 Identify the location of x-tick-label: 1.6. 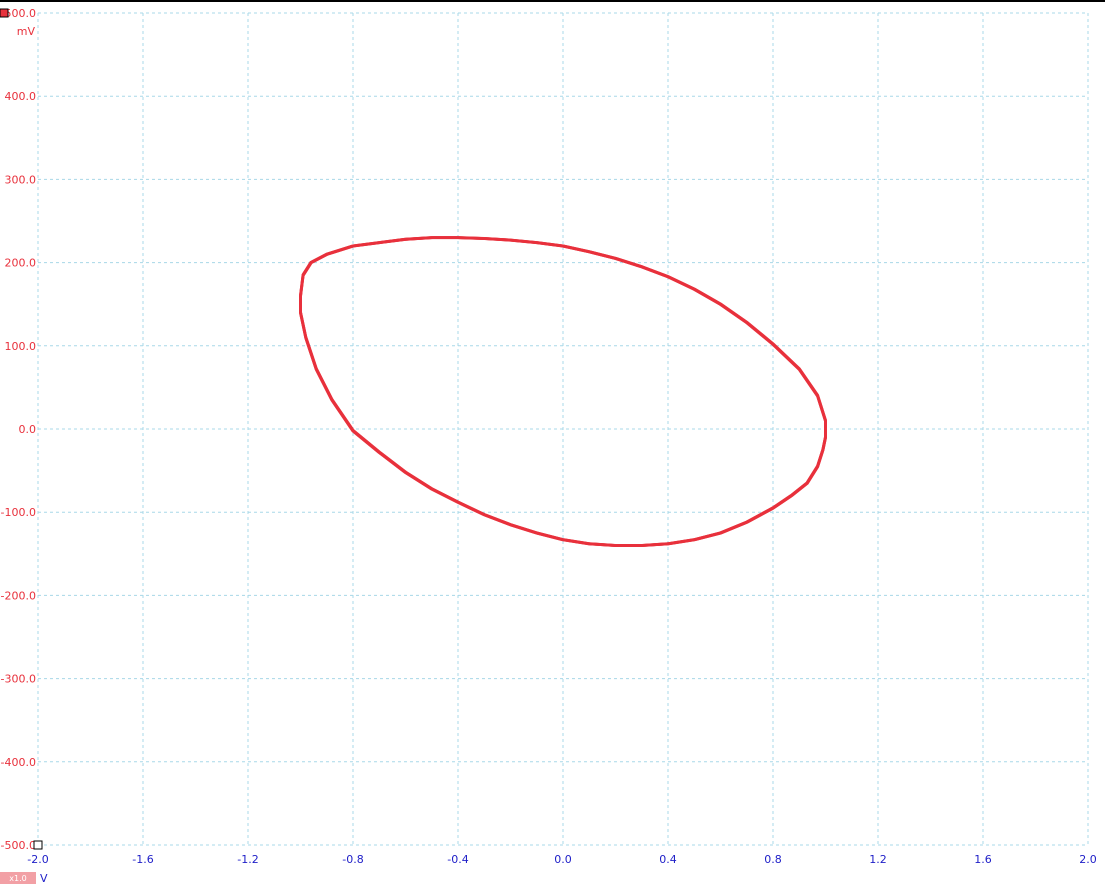
(983, 859).